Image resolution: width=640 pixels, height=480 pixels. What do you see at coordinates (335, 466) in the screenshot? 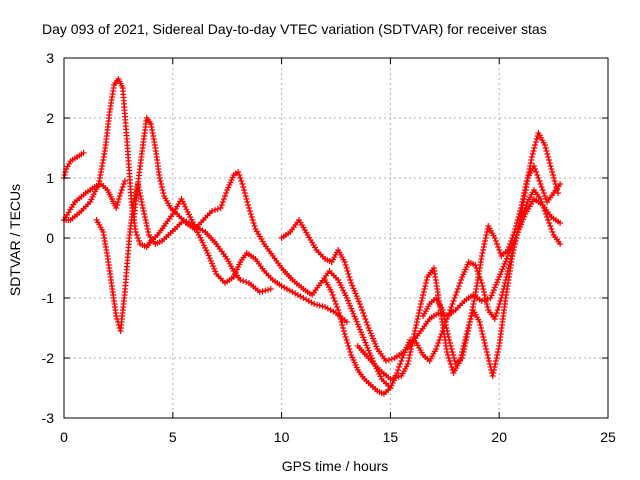
I see `x-axis-label: GPS time / hours` at bounding box center [335, 466].